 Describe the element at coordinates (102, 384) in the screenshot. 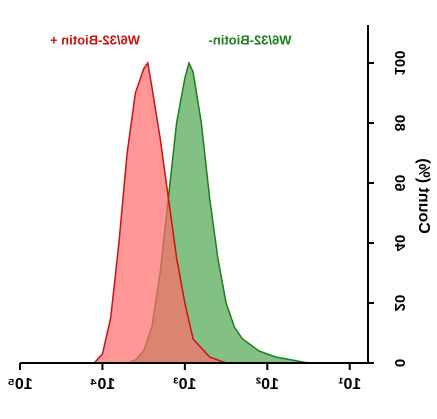

I see `x-tick-label: 10⁴` at that location.